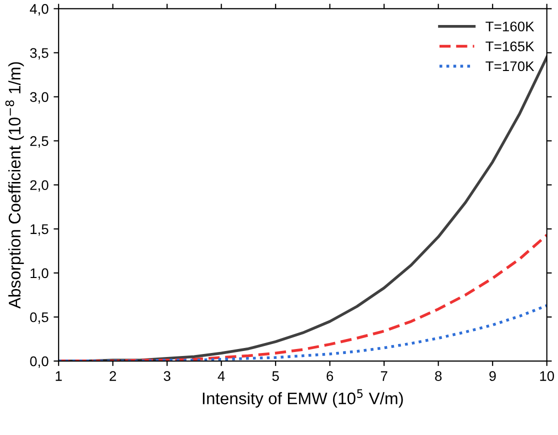 The image size is (558, 435). I want to click on y-tick-label: 1,5, so click(39, 230).